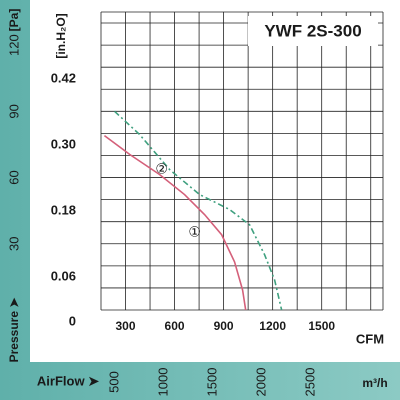 Image resolution: width=400 pixels, height=400 pixels. I want to click on title-box, so click(313, 31).